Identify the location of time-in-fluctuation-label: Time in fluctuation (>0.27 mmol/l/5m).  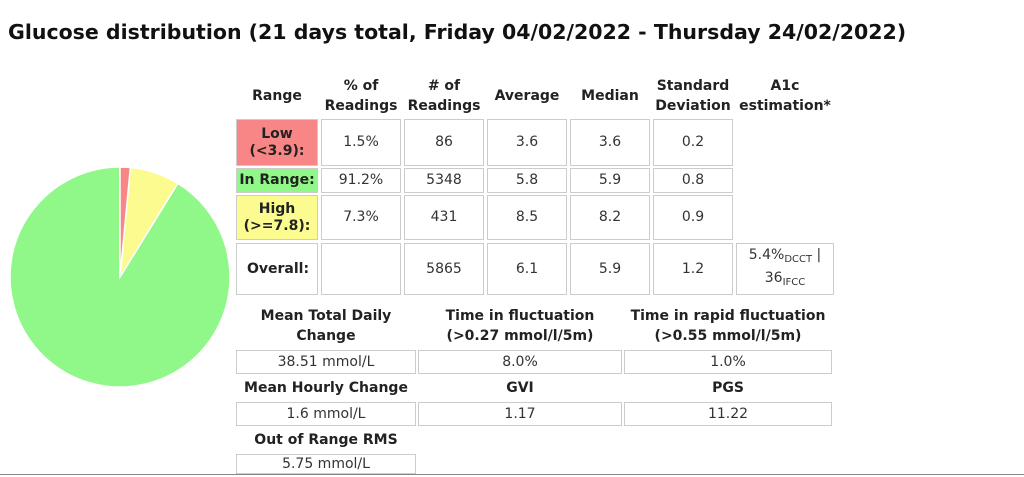
(520, 326).